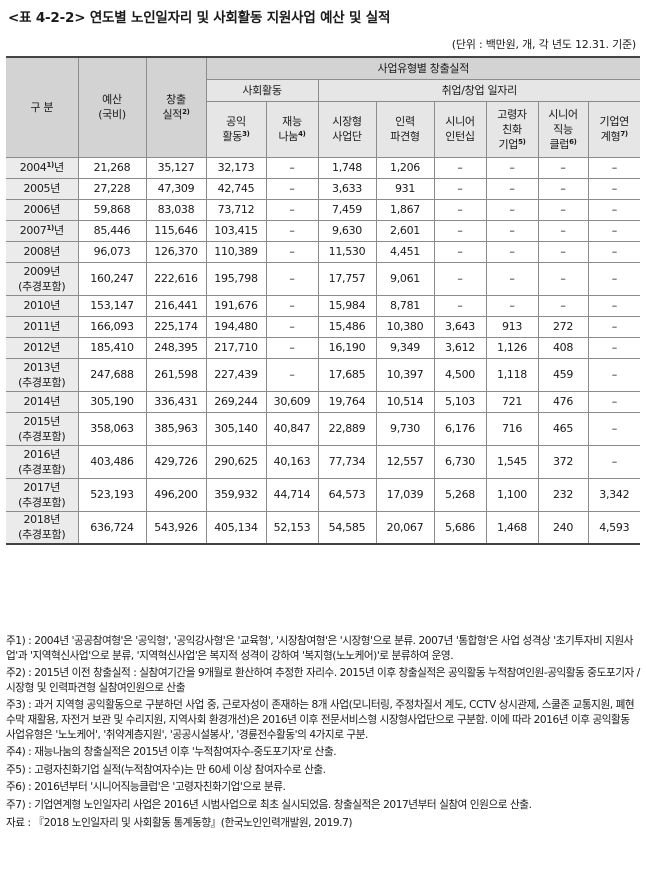 Image resolution: width=646 pixels, height=872 pixels. Describe the element at coordinates (347, 494) in the screenshot. I see `table-cell: 64,573` at that location.